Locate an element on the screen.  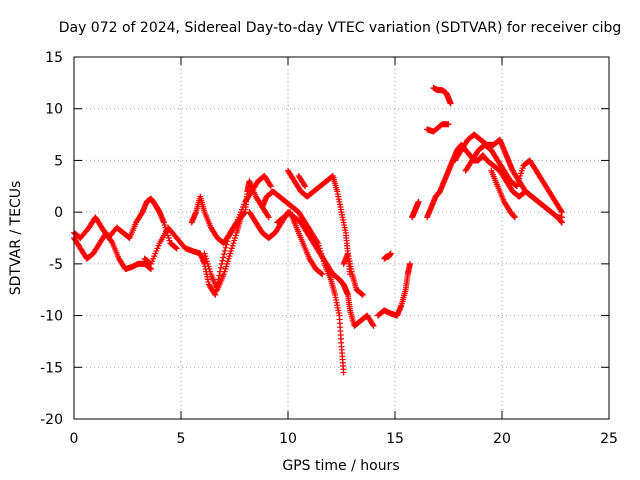
y-tick-label: 15 is located at coordinates (54, 58).